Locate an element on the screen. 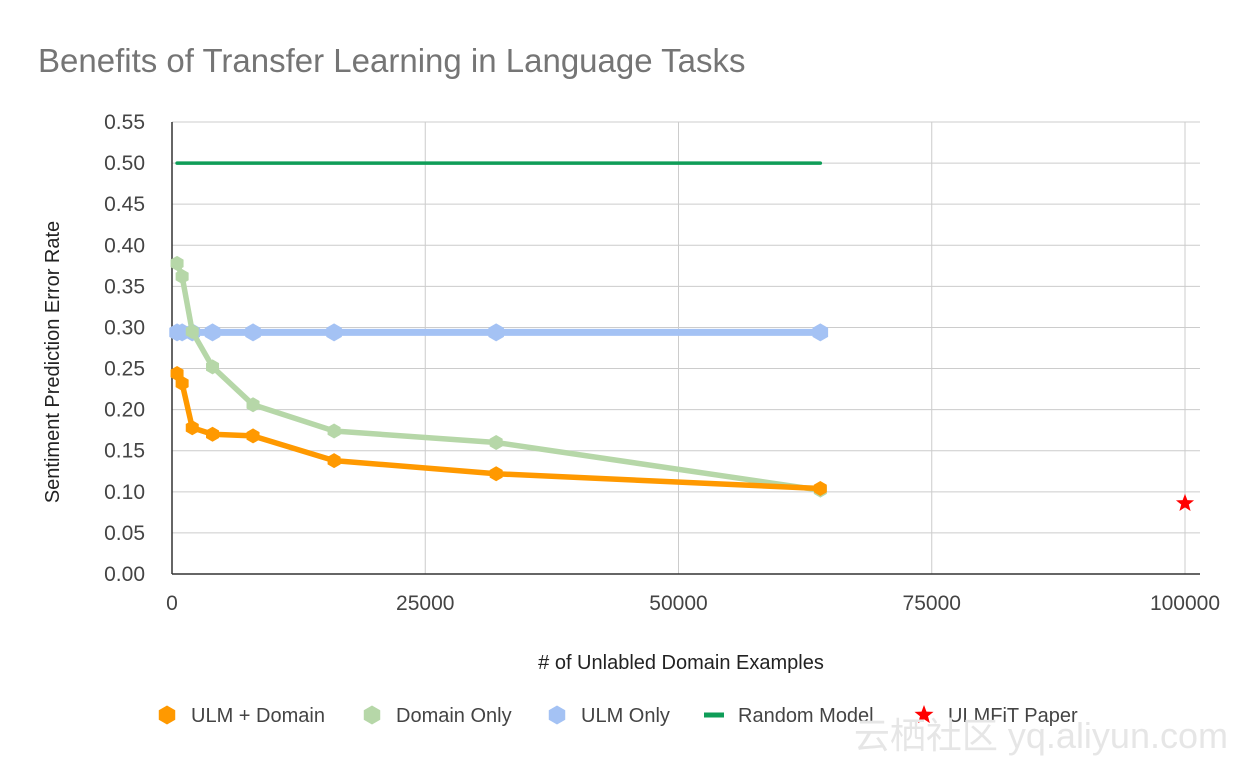  y-tick-label: 0.25 is located at coordinates (124, 369).